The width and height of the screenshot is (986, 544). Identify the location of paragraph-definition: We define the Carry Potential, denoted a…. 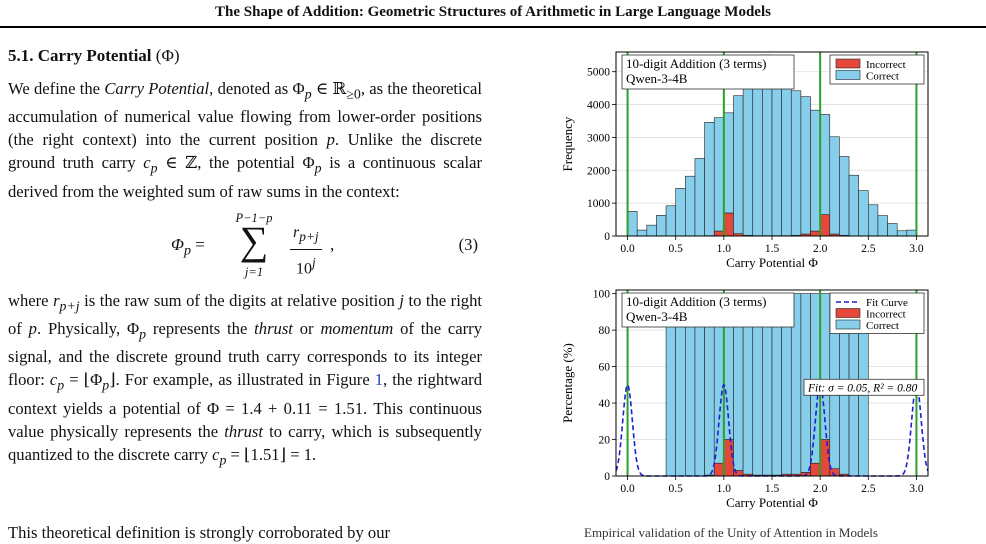
(245, 140).